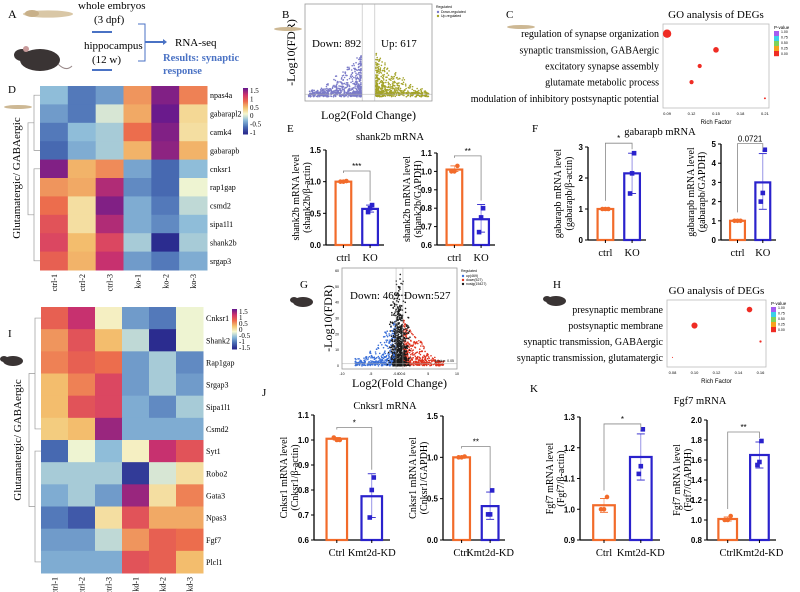  I want to click on colorbar-label: 0.50, so click(784, 43).